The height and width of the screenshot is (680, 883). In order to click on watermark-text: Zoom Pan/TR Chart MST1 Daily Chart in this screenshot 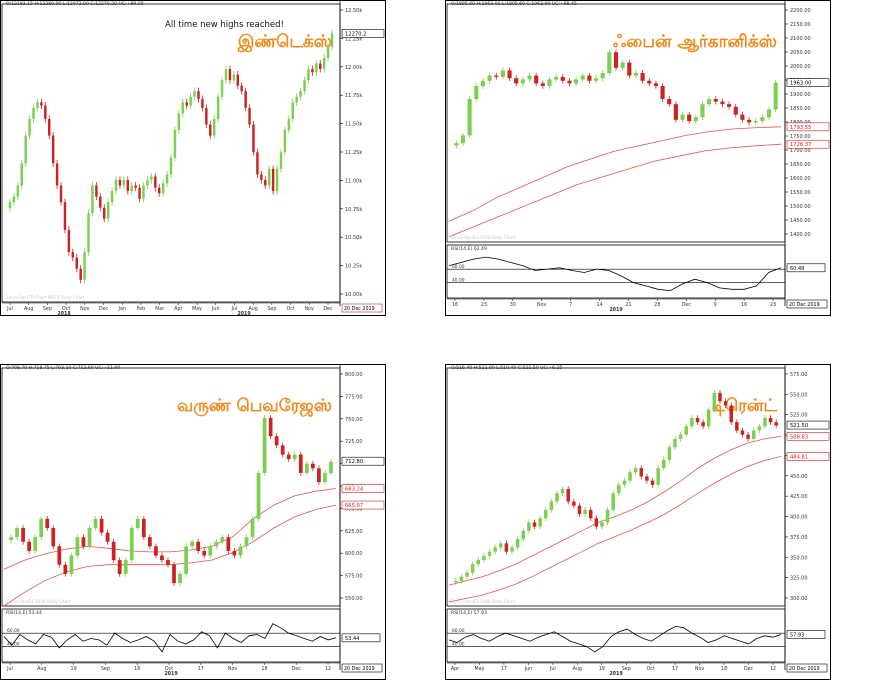, I will do `click(45, 297)`.